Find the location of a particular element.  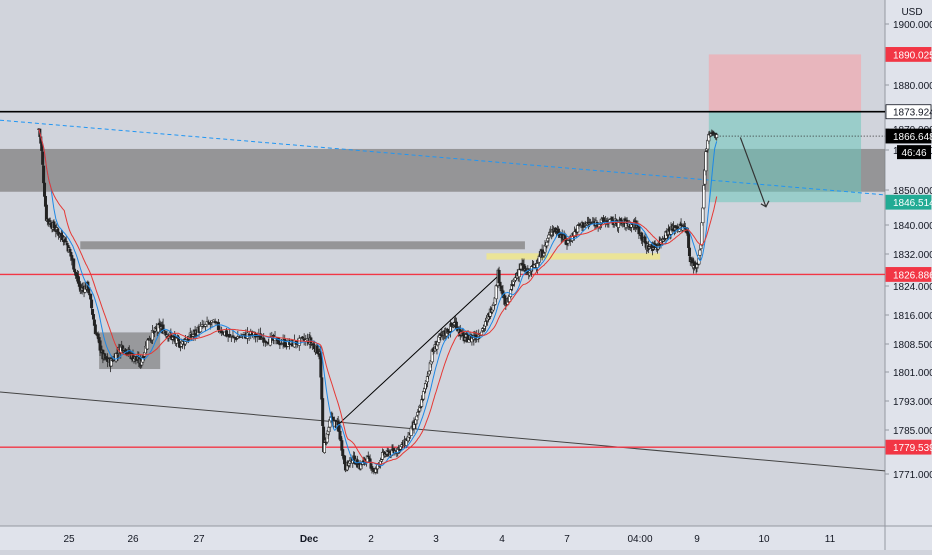

price-tick-label: 1880.000 is located at coordinates (912, 86).